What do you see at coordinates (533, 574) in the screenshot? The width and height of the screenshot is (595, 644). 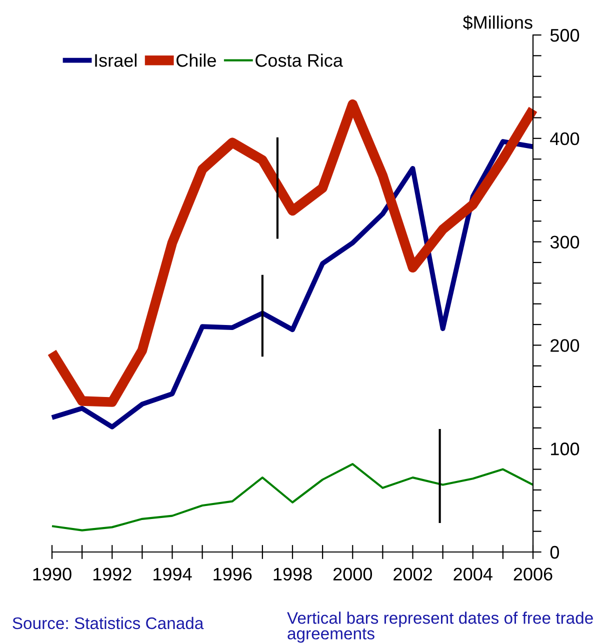 I see `x-tick-label: 2006` at bounding box center [533, 574].